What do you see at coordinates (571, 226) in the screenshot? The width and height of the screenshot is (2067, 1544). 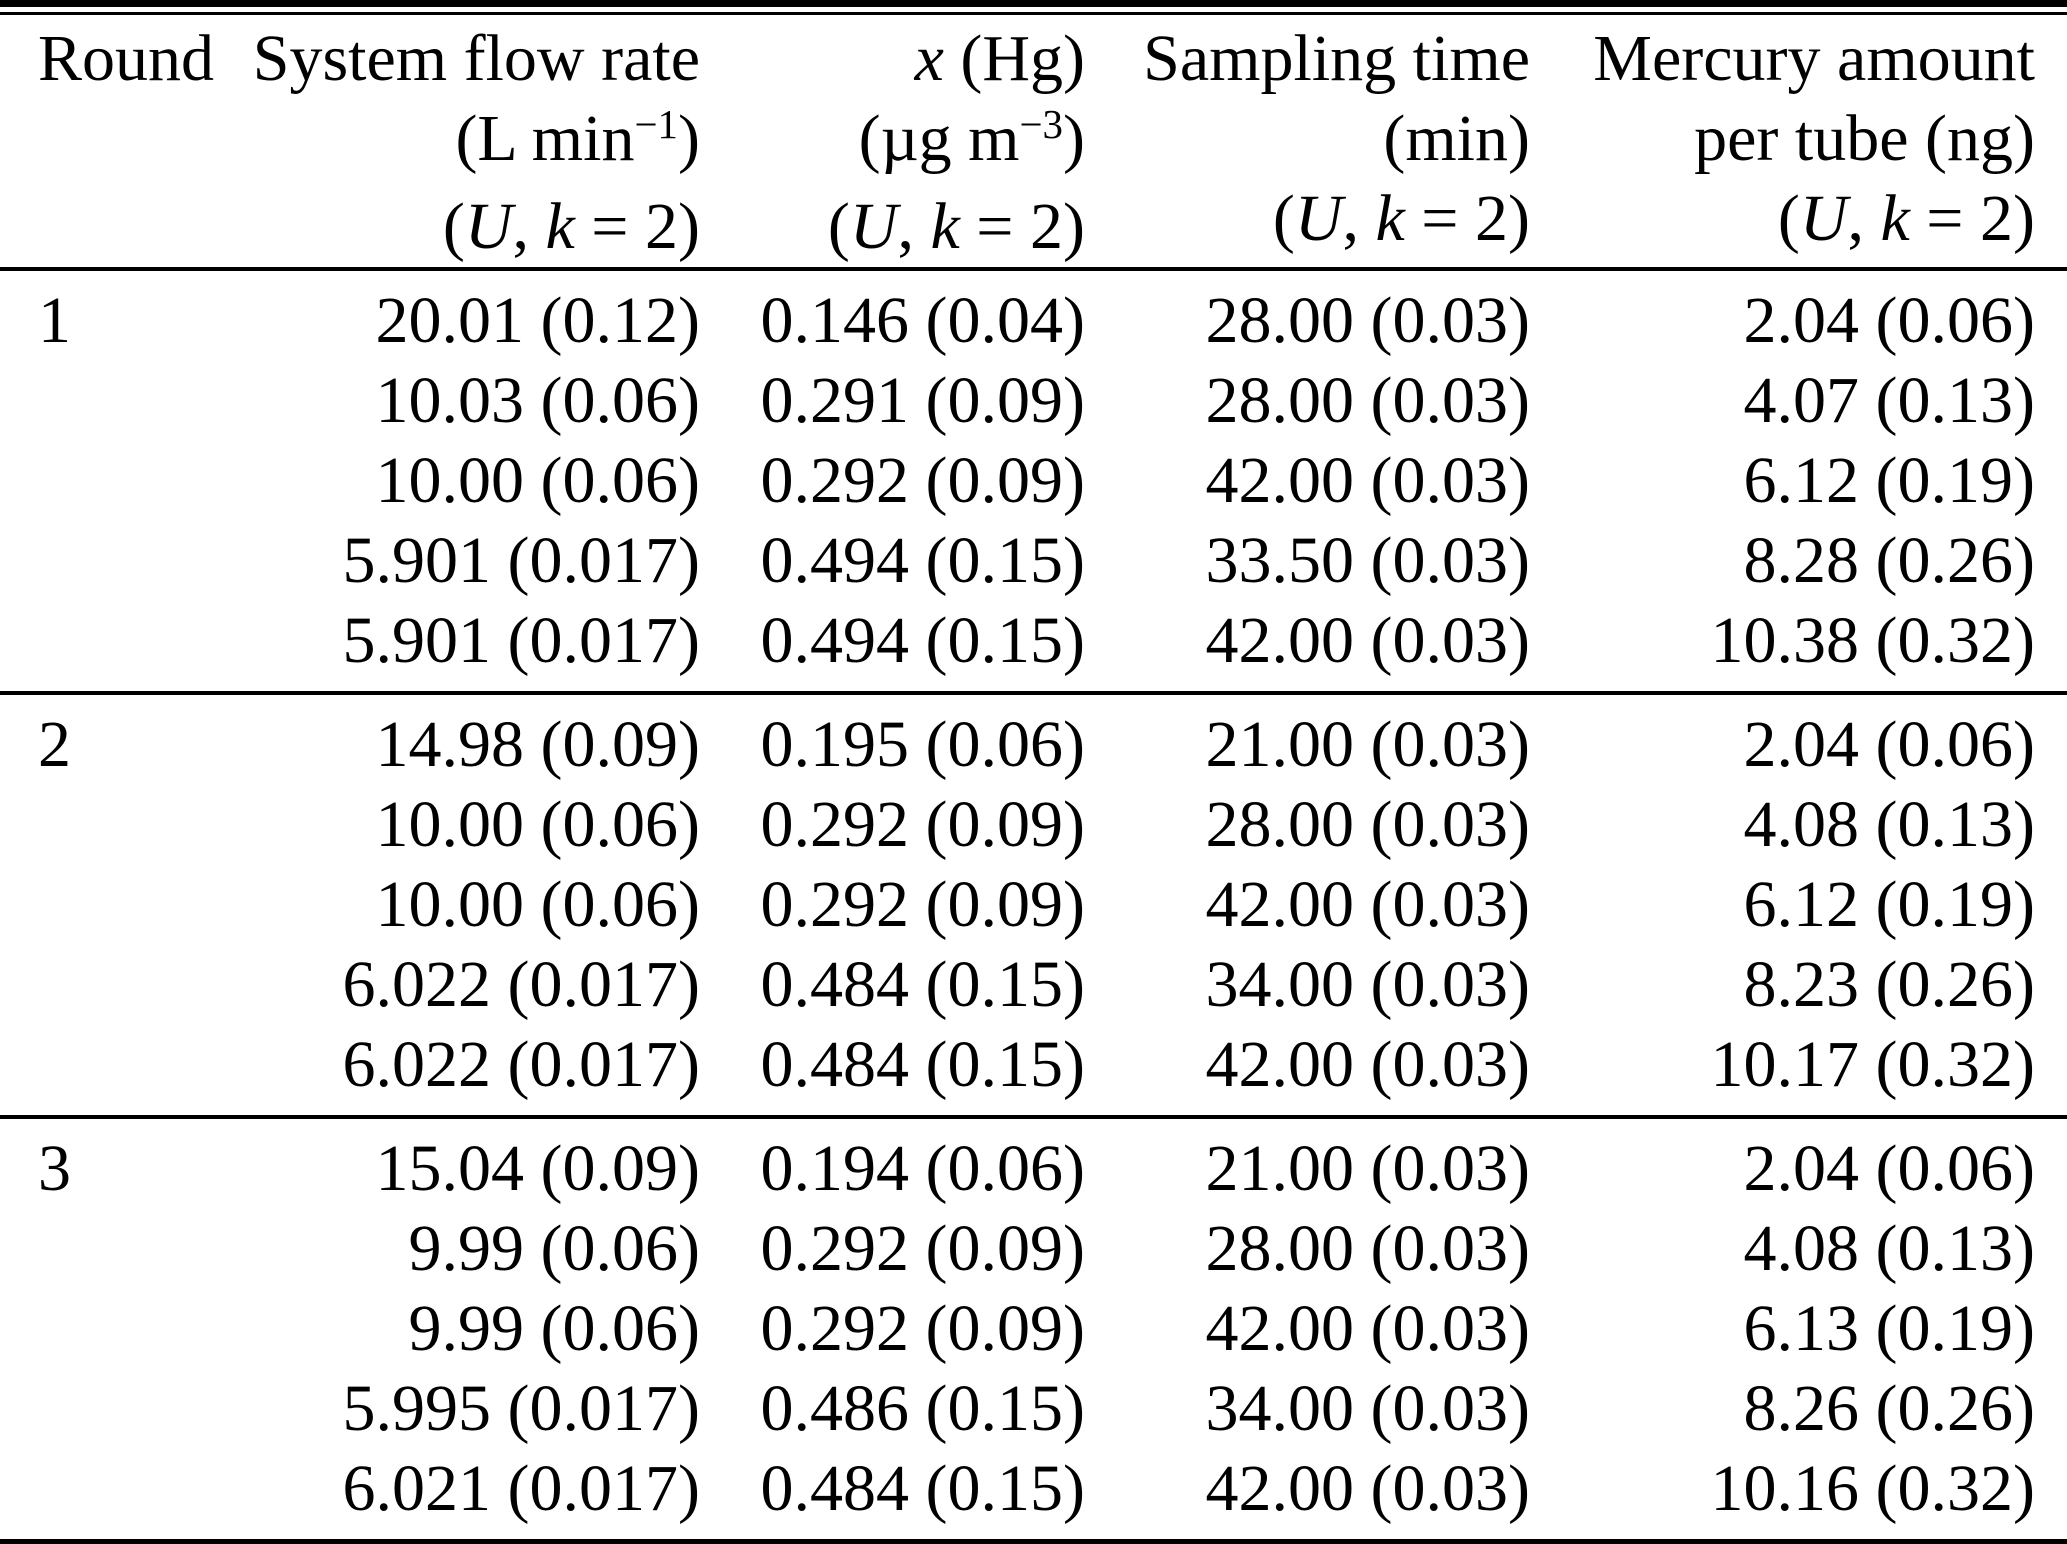 I see `flow-rate-uncertainty-note: (U, k = 2)` at bounding box center [571, 226].